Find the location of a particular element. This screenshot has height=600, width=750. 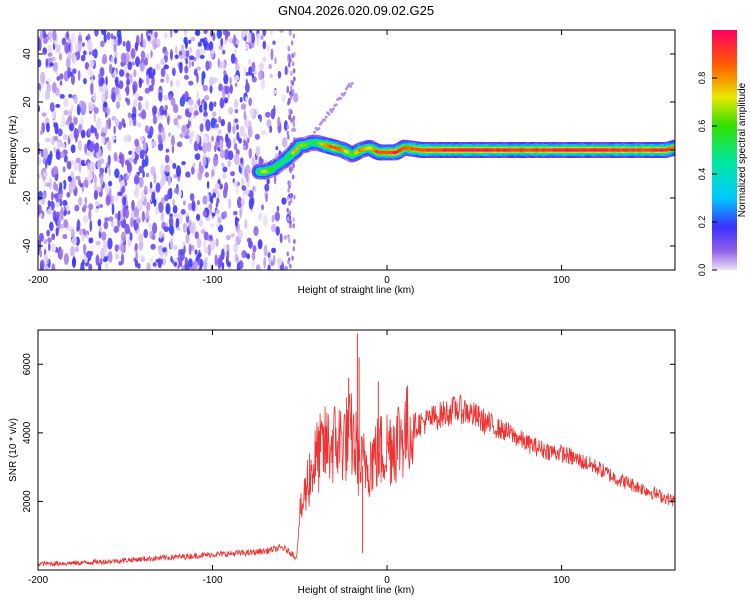

x-tick-label: -200 is located at coordinates (38, 280).